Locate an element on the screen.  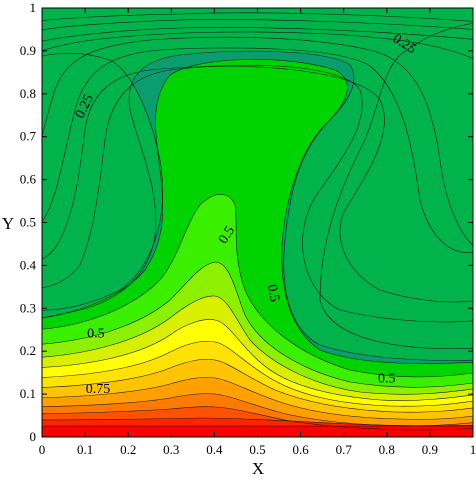
y-tick-label: 0.9 is located at coordinates (28, 50).